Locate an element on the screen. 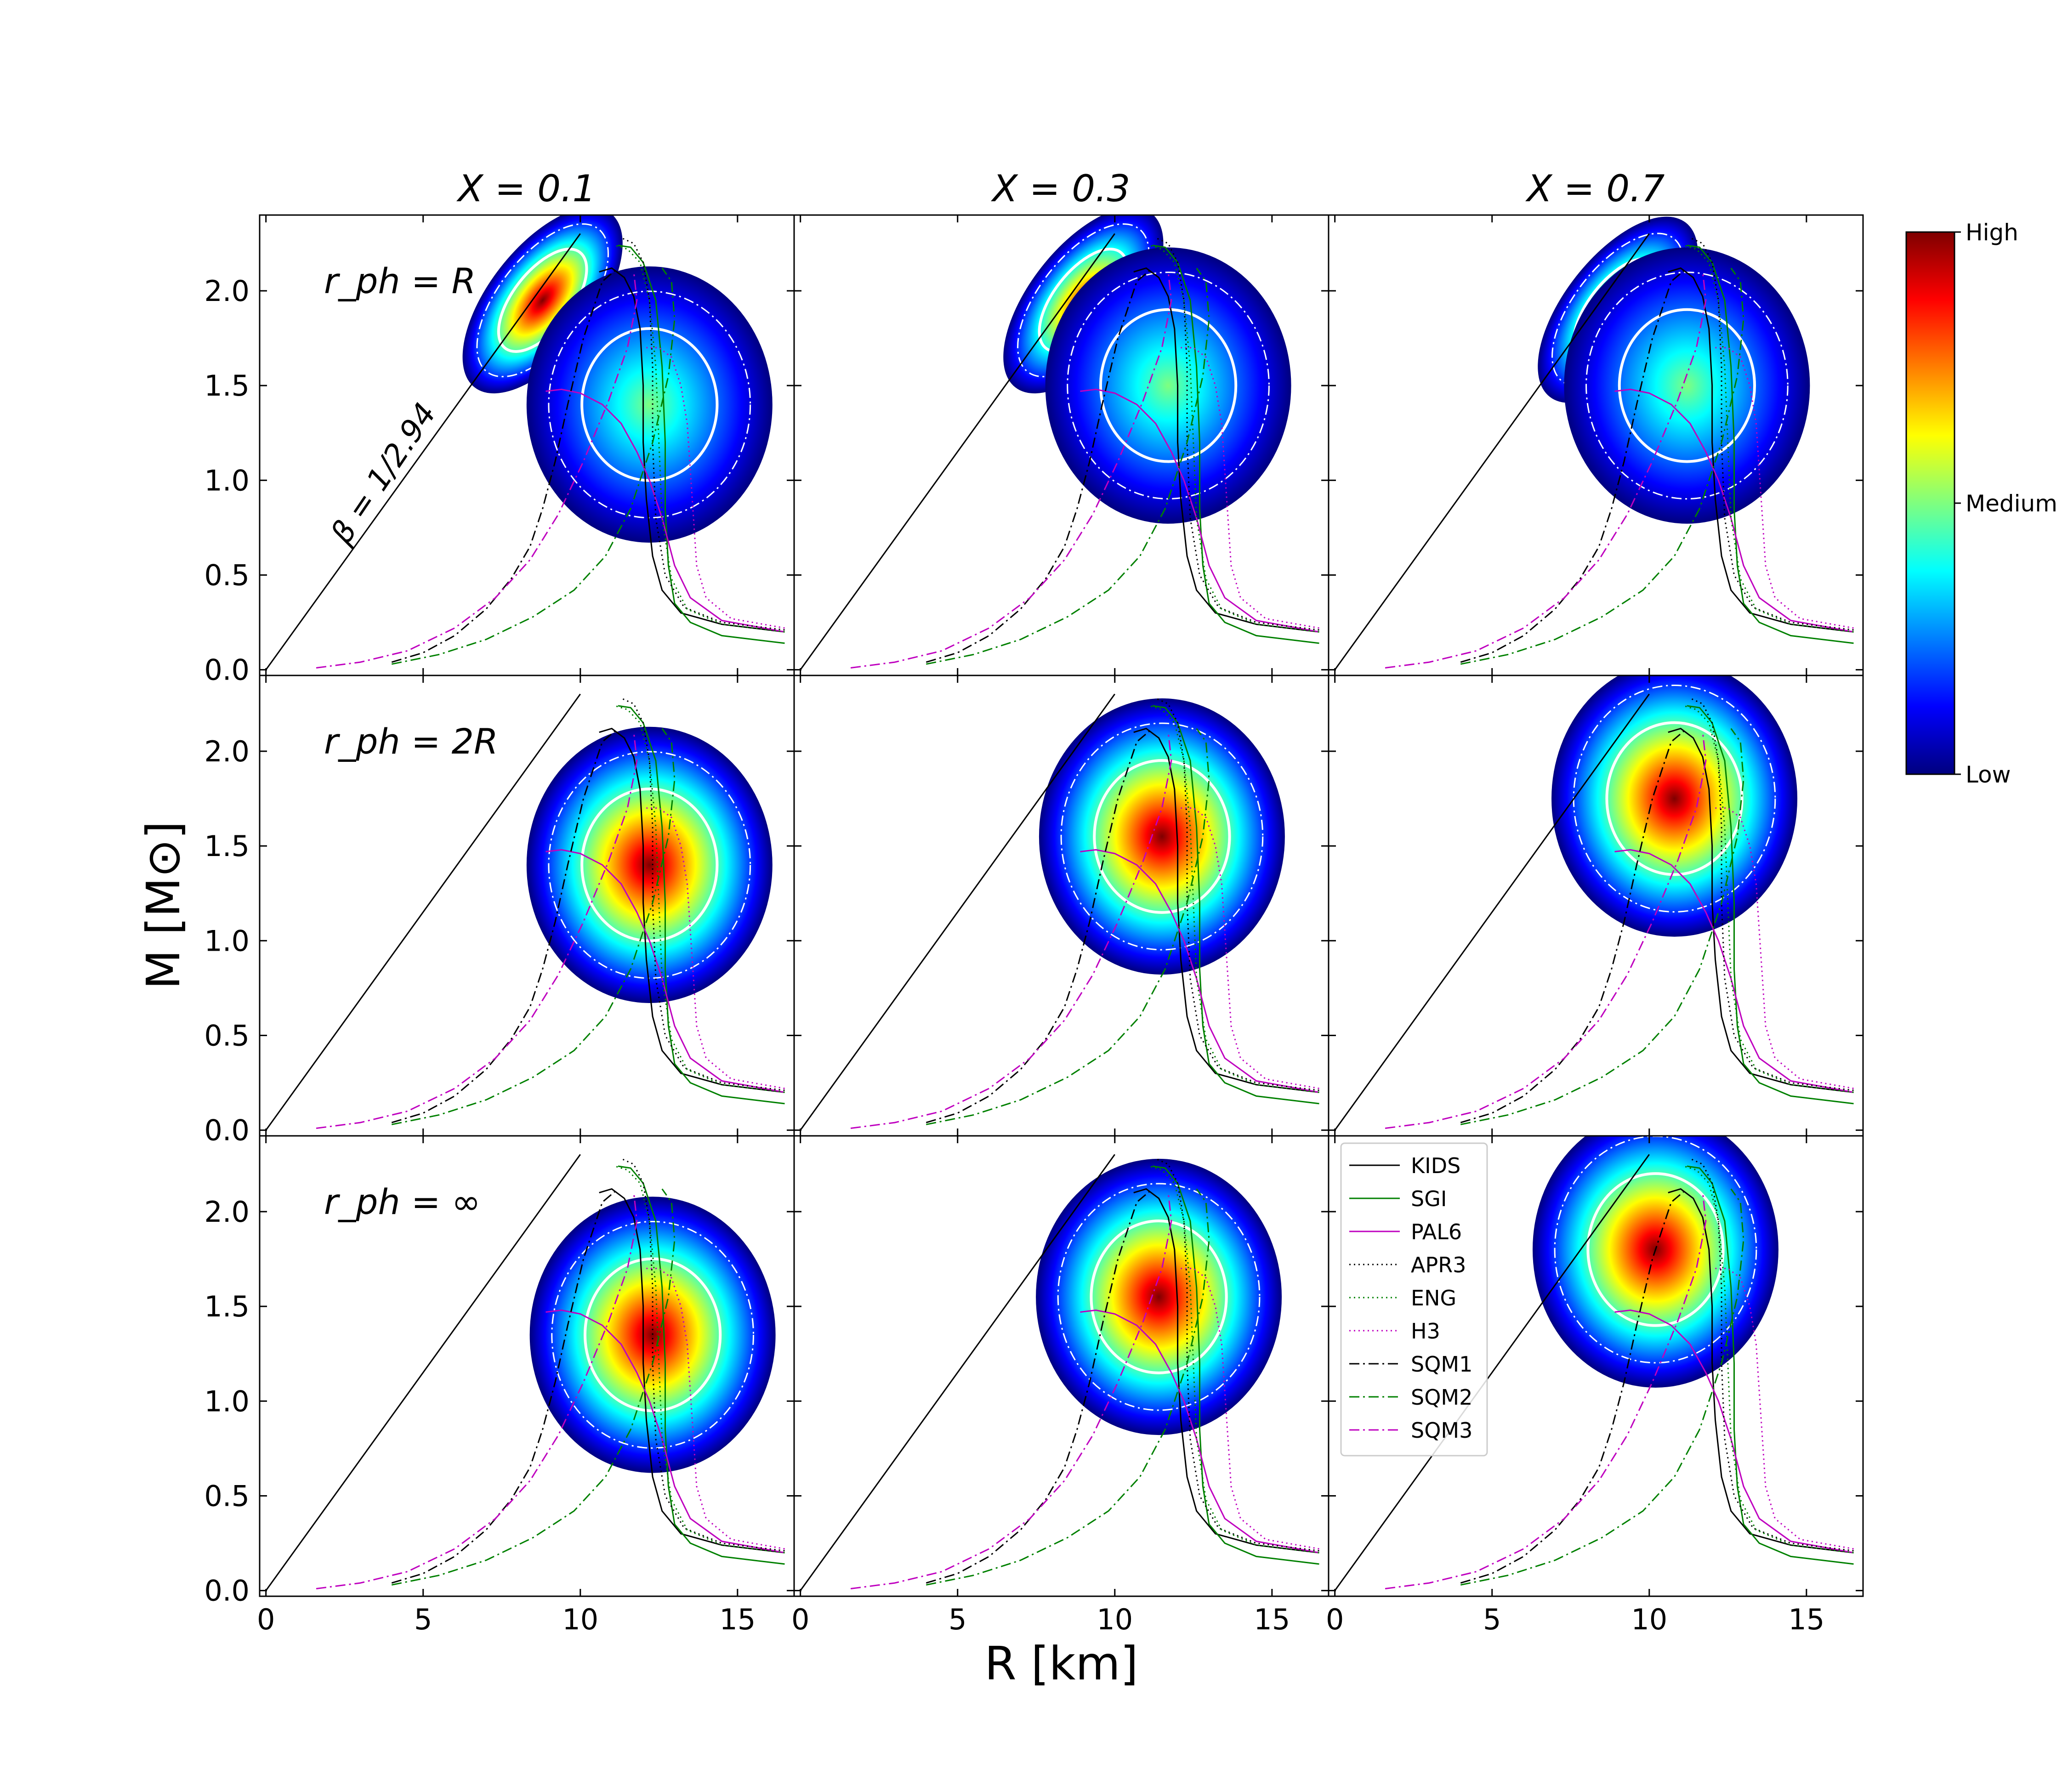  panel-2-1: 0 5 10 15 is located at coordinates (1060, 1385).